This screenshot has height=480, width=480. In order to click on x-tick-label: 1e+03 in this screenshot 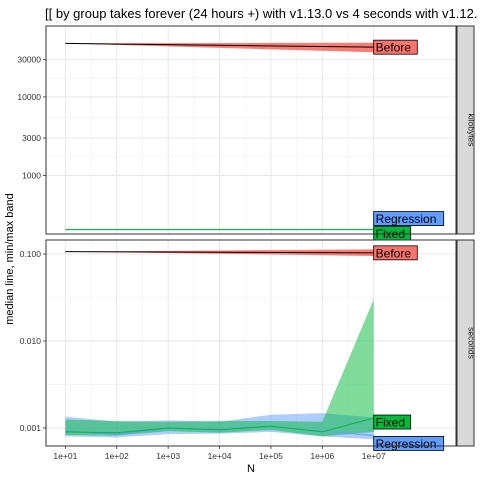, I will do `click(168, 456)`.